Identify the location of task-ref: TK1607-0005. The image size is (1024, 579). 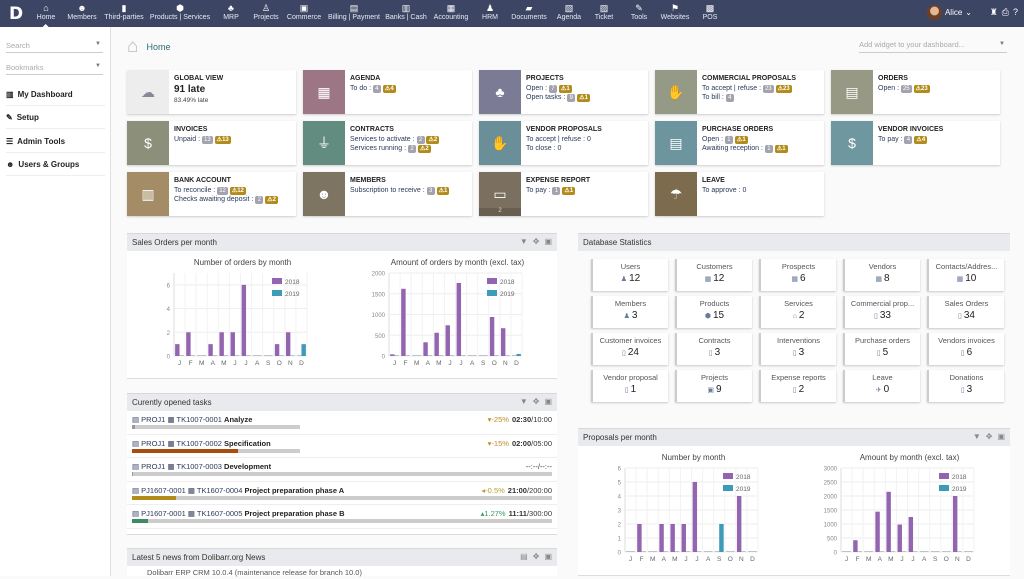
(219, 513).